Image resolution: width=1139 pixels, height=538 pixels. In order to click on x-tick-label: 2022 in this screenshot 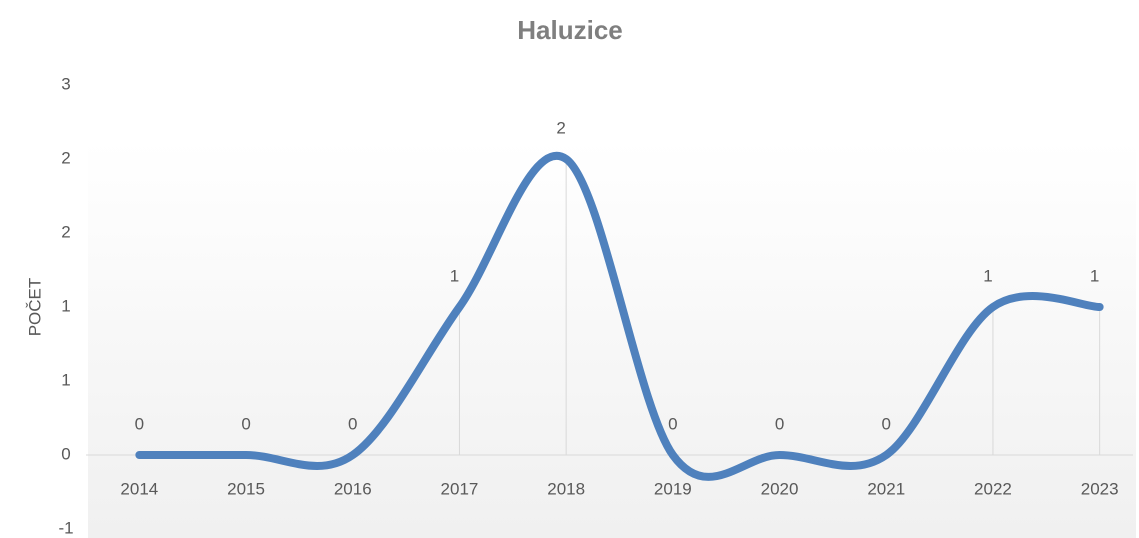, I will do `click(993, 488)`.